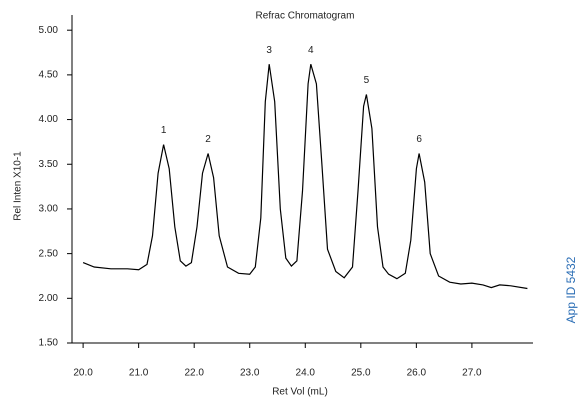 This screenshot has width=583, height=405. Describe the element at coordinates (571, 289) in the screenshot. I see `side-note: App ID 5432` at that location.